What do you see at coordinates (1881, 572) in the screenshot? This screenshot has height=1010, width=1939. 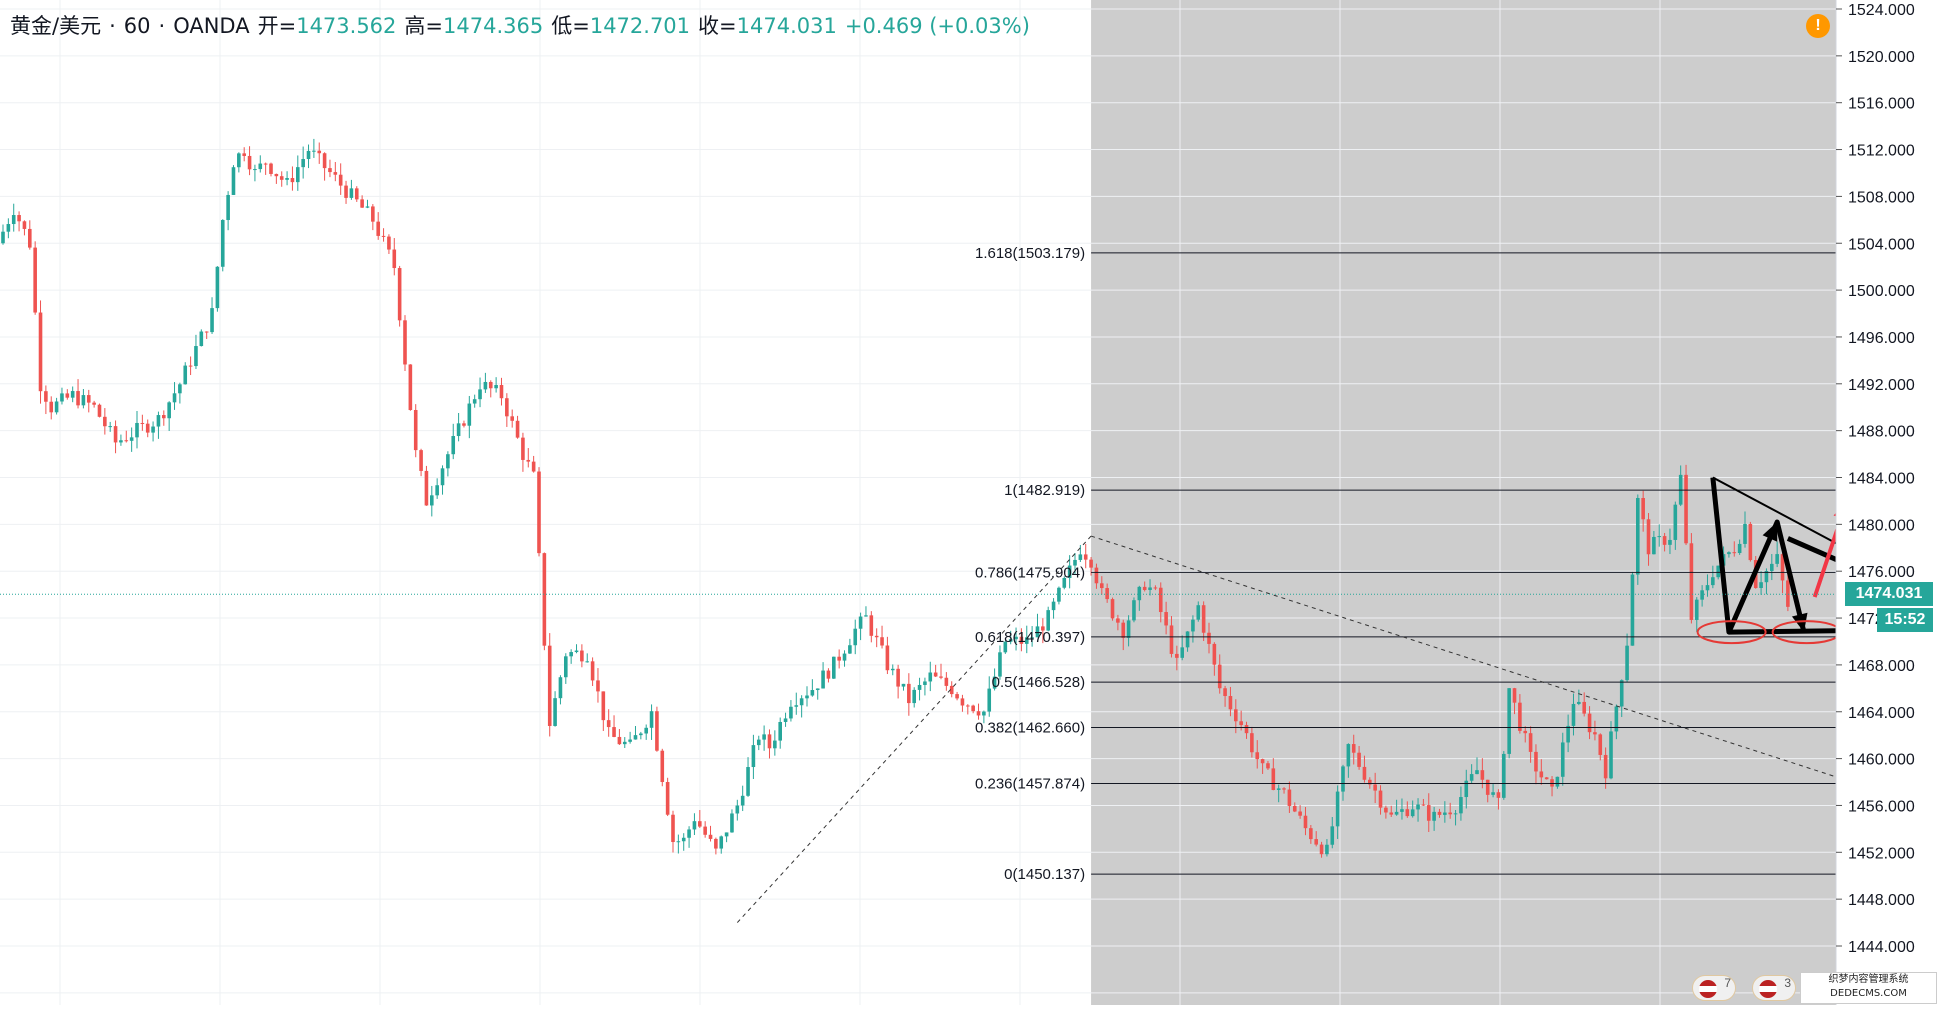 I see `price-tick-label: 1476.000` at bounding box center [1881, 572].